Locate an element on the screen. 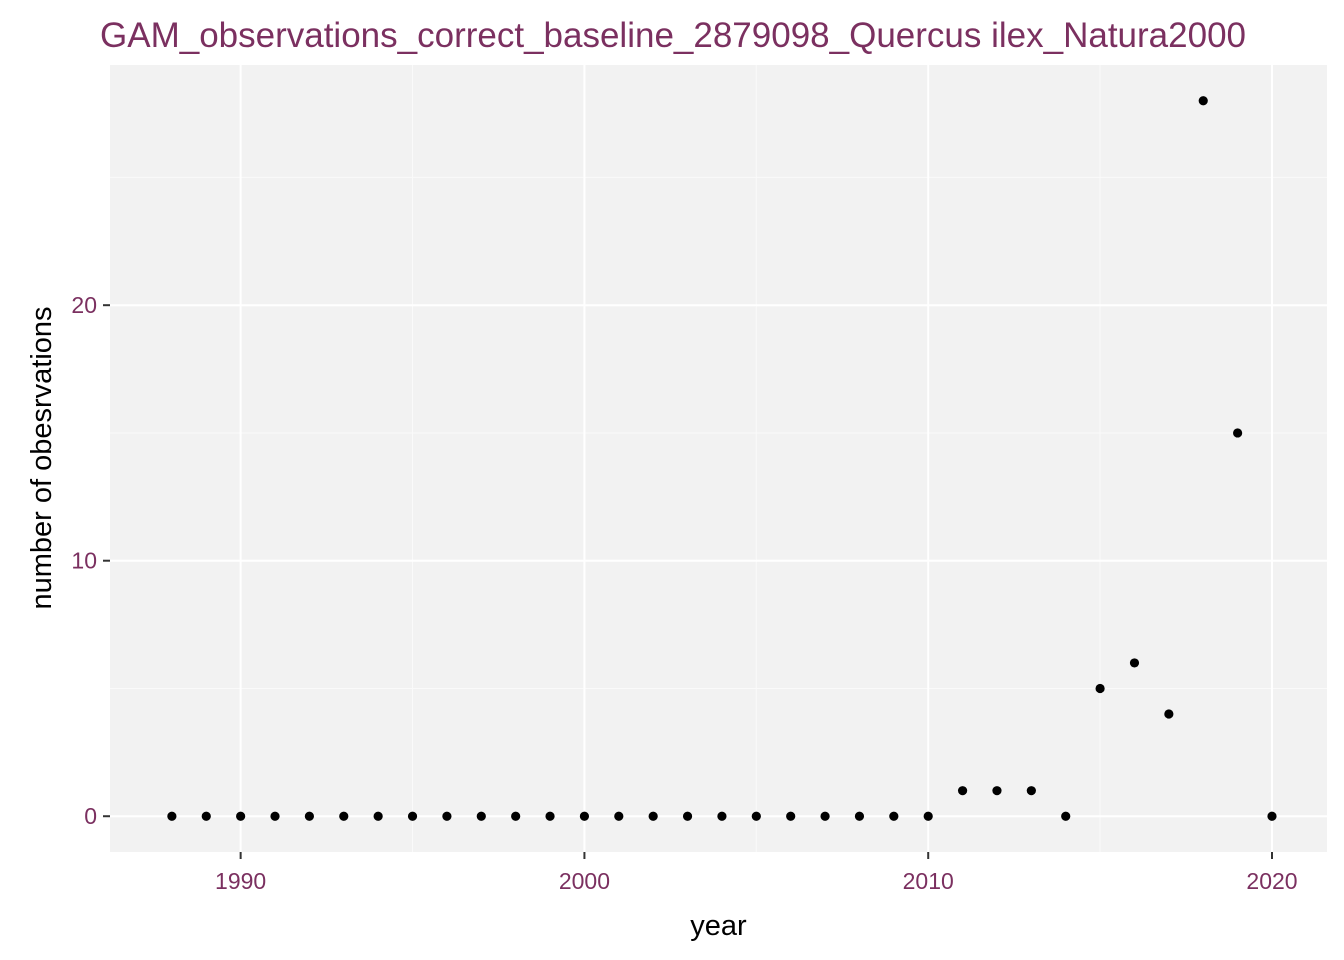 The image size is (1344, 960). y-tick-label: 0 is located at coordinates (90, 816).